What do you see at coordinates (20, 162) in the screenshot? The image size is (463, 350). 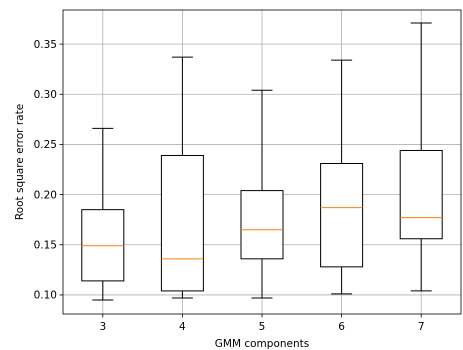 I see `y-axis-label: Root square error rate` at bounding box center [20, 162].